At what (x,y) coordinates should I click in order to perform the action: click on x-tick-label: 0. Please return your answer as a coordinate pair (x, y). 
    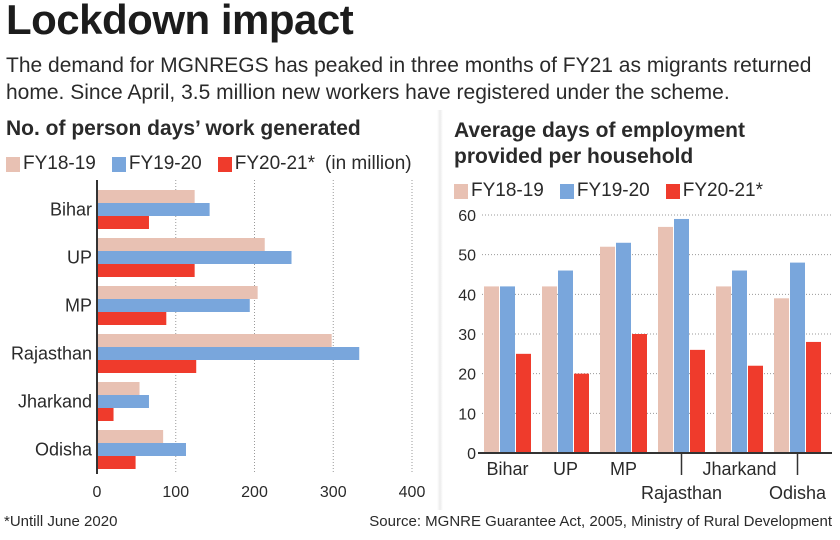
    Looking at the image, I should click on (97, 492).